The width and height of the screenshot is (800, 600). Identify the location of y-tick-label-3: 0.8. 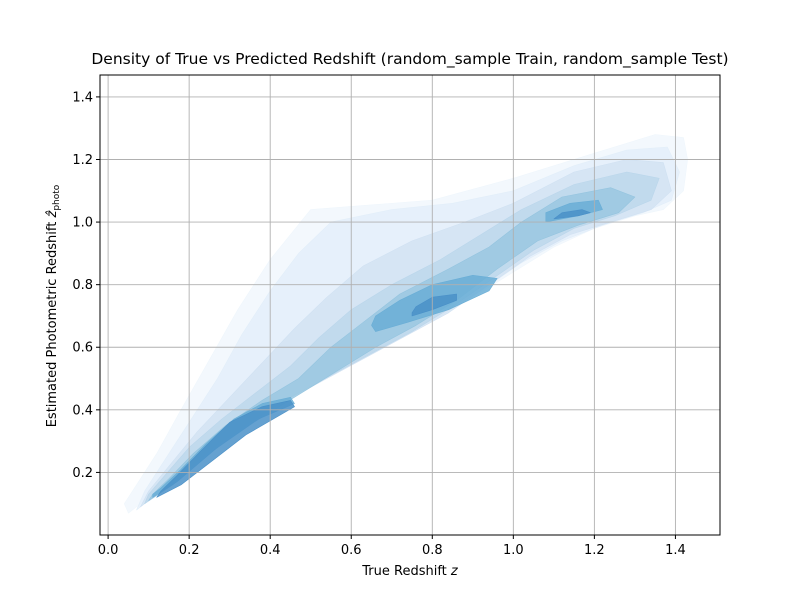
(82, 285).